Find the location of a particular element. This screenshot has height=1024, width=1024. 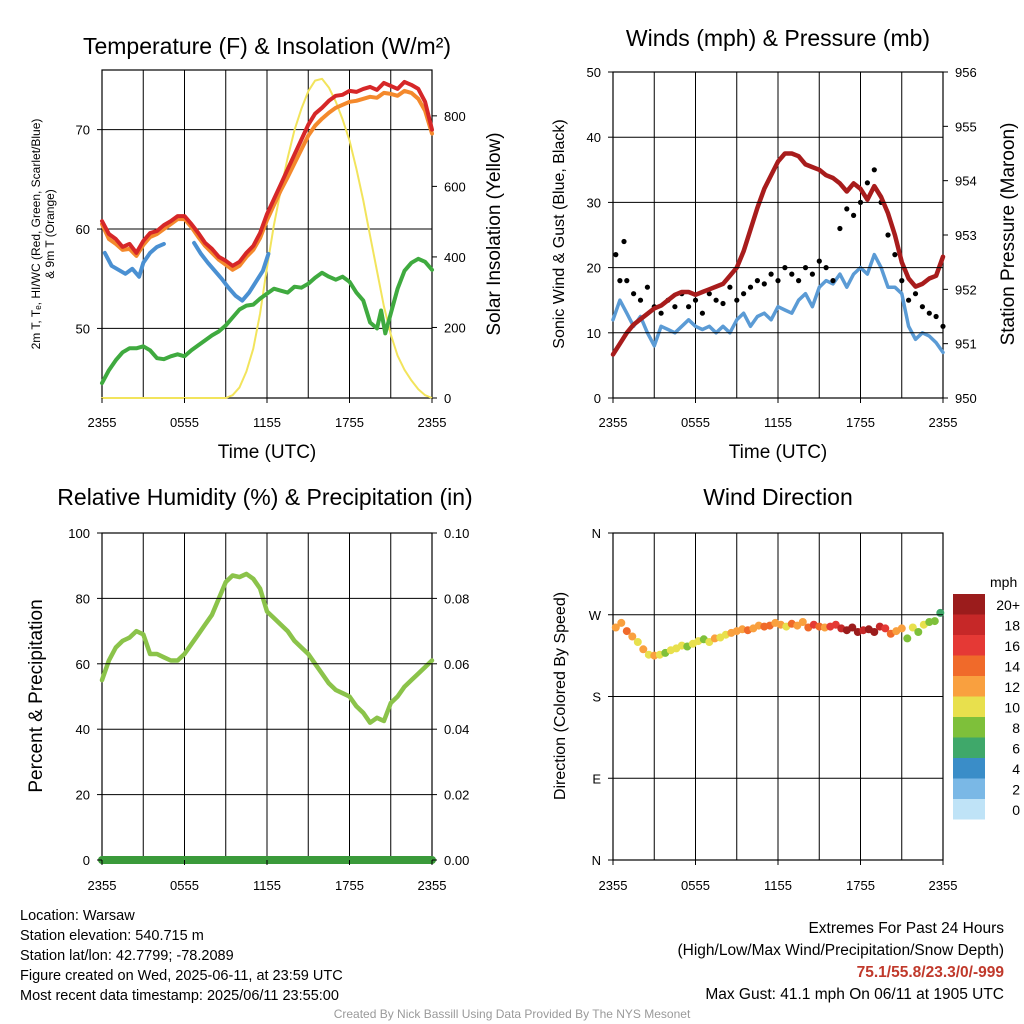

y-tick-label: N is located at coordinates (596, 533).